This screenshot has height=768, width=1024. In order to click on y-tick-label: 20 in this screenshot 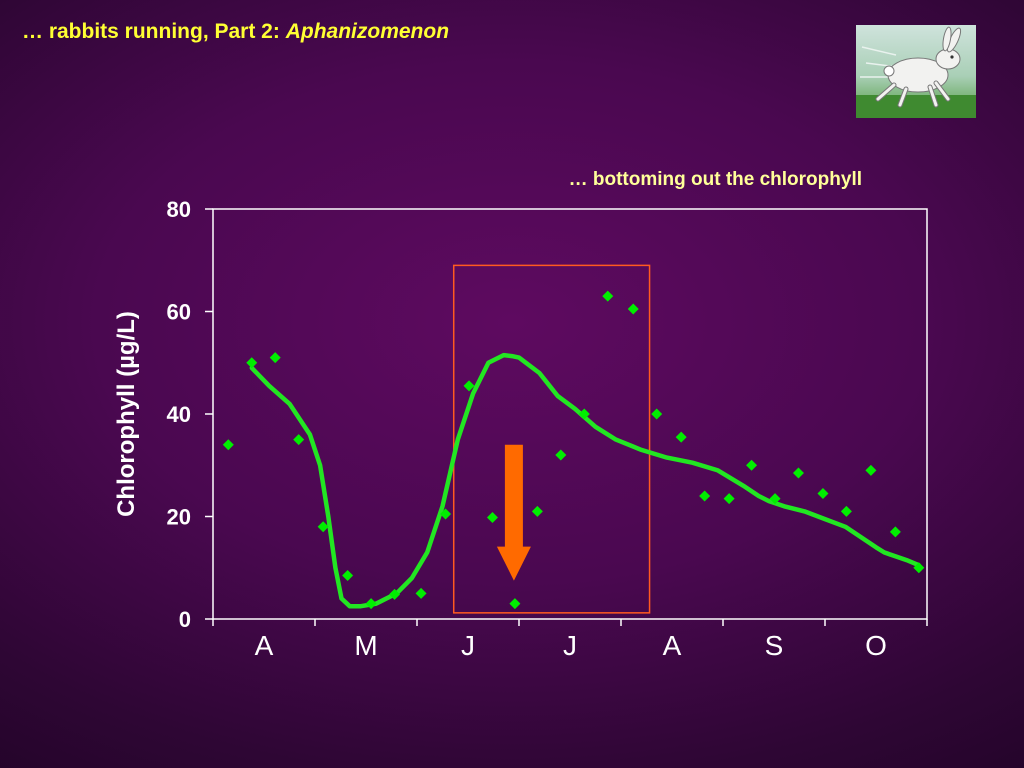, I will do `click(179, 517)`.